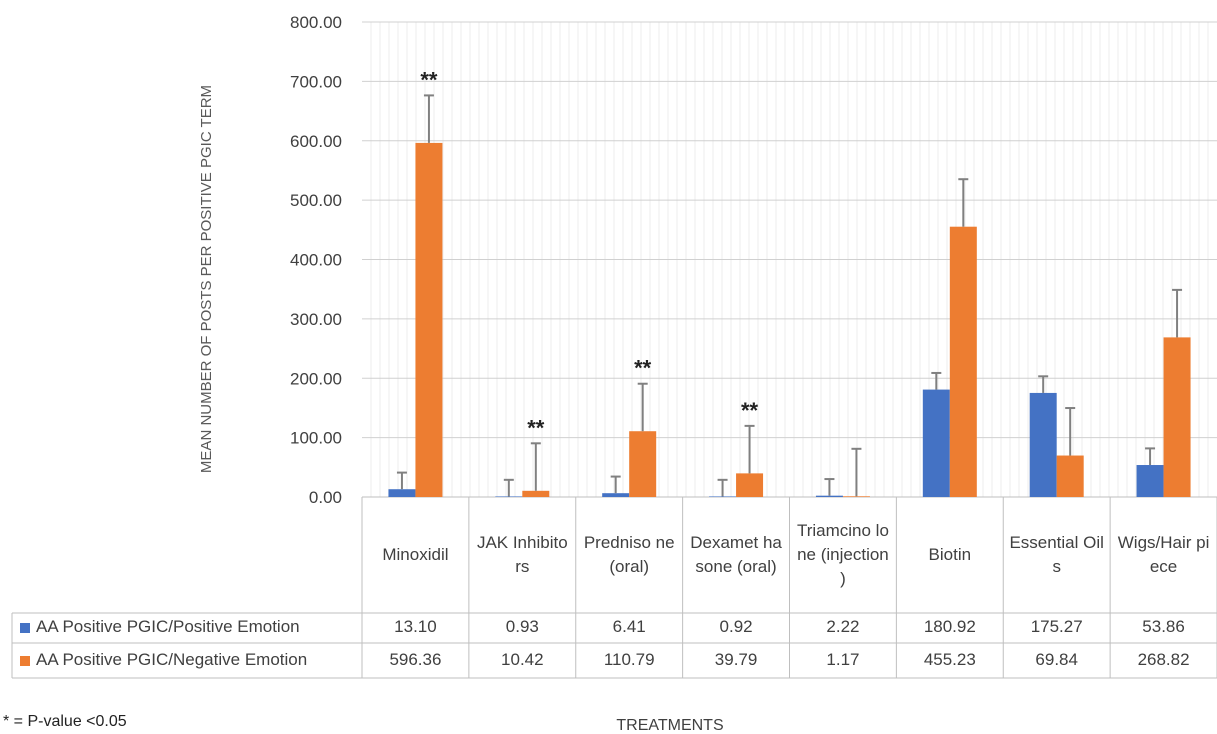  I want to click on y-tick-label: 400.00, so click(316, 260).